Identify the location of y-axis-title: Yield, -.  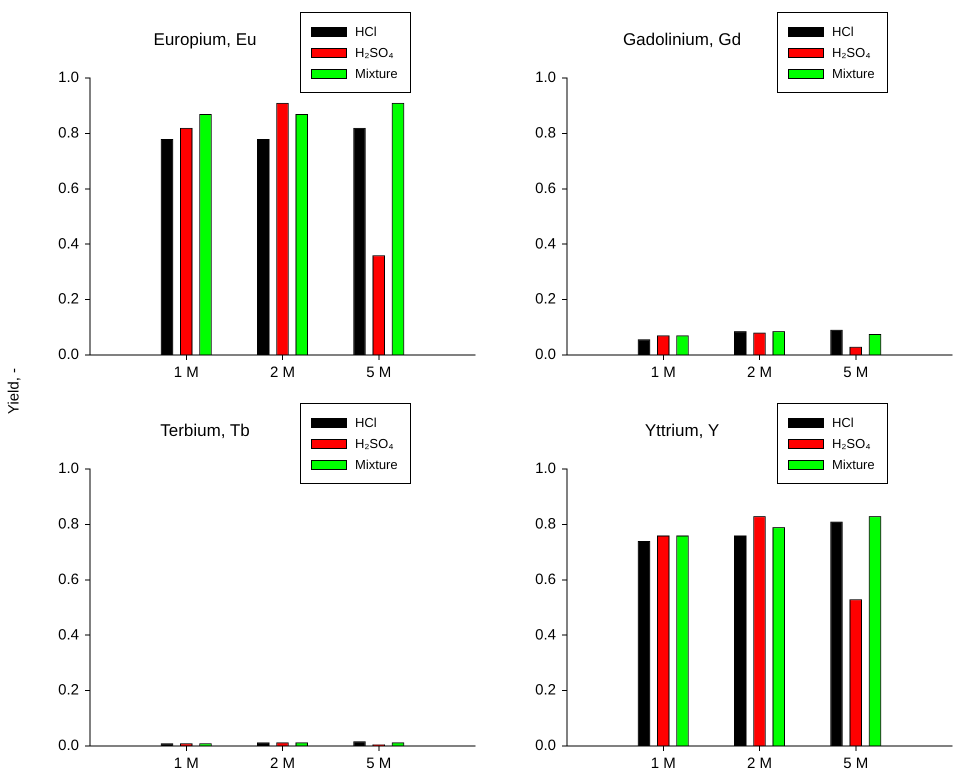
(14, 391).